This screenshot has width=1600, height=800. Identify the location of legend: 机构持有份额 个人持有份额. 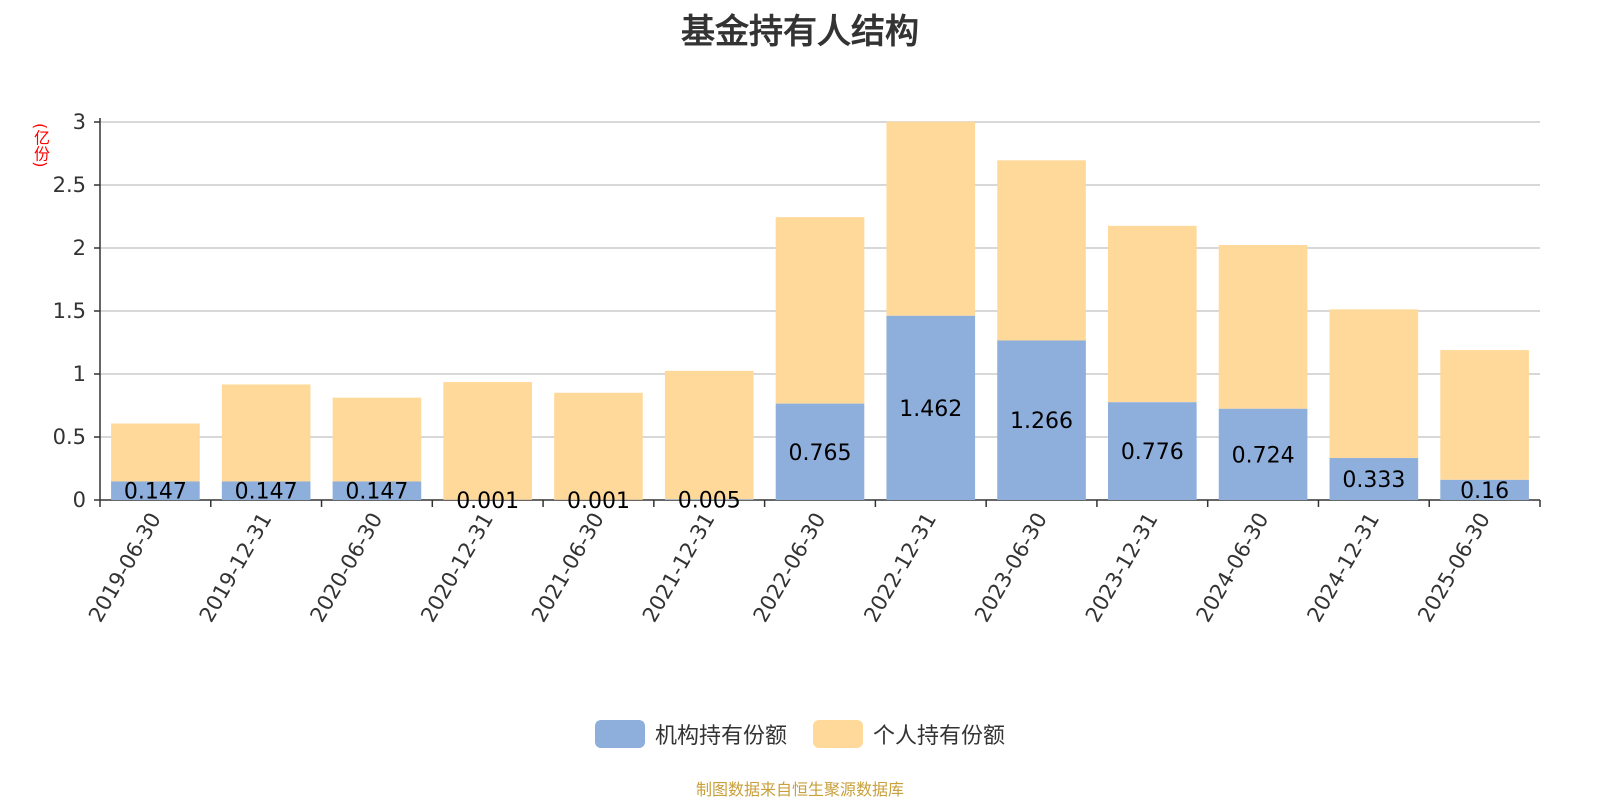
(800, 734).